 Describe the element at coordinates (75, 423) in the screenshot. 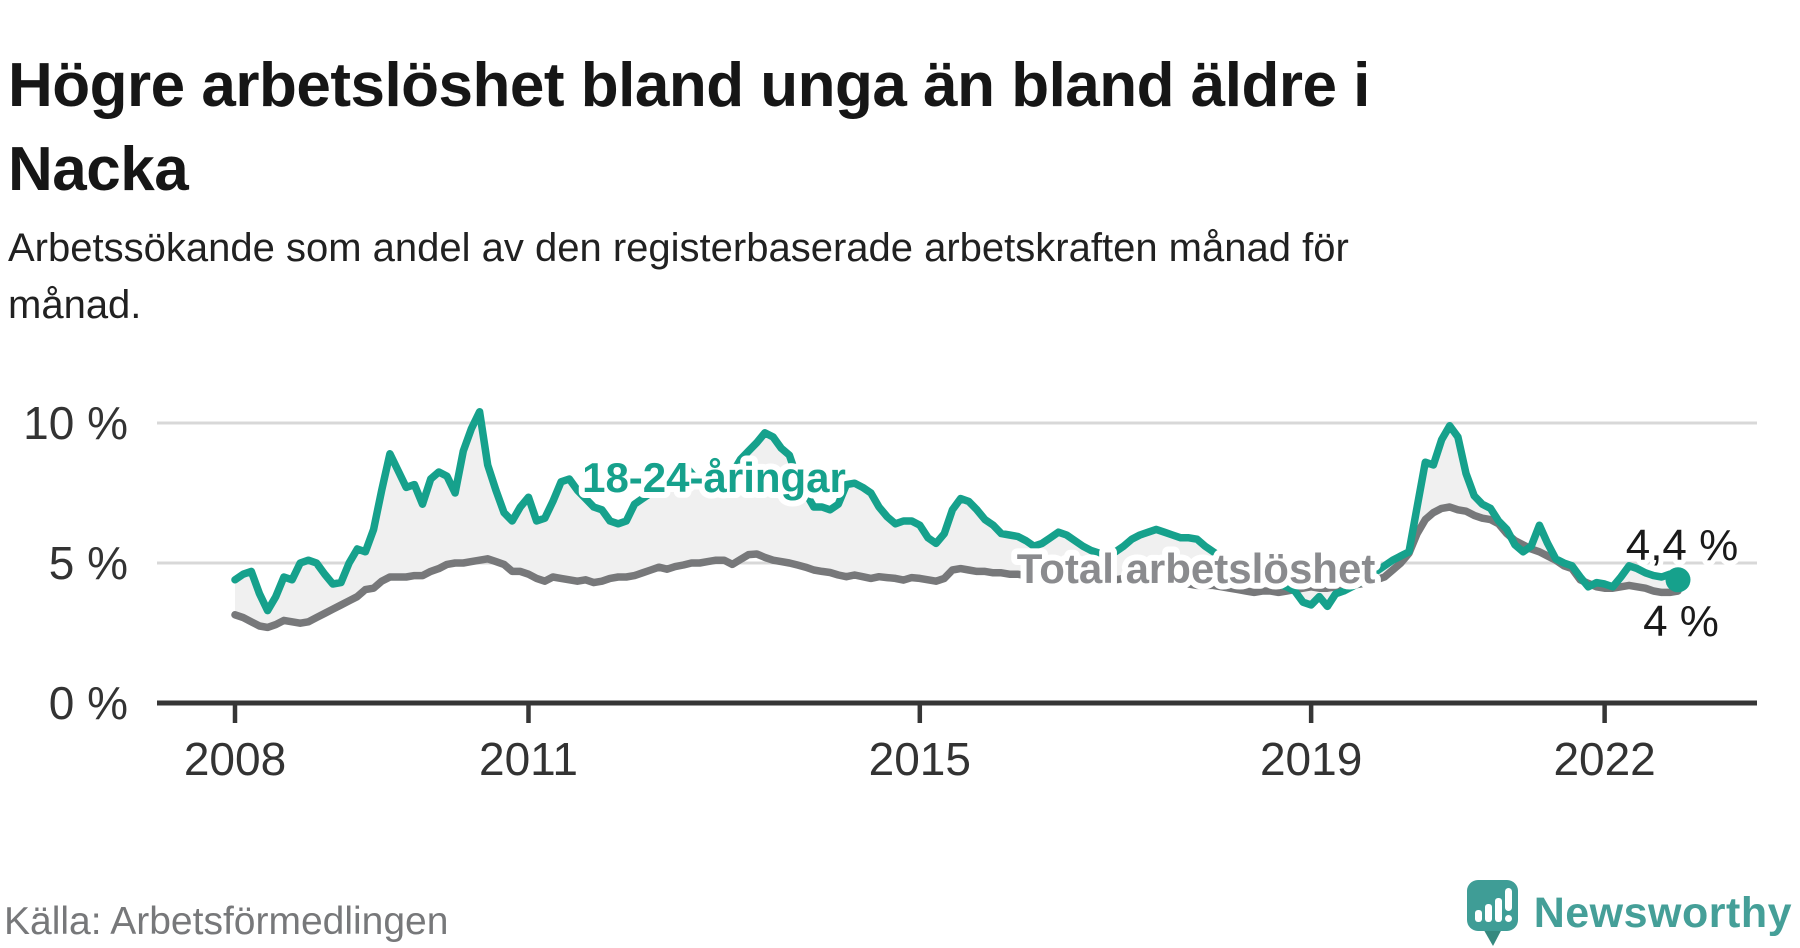

I see `y-tick-label: 10 %` at that location.